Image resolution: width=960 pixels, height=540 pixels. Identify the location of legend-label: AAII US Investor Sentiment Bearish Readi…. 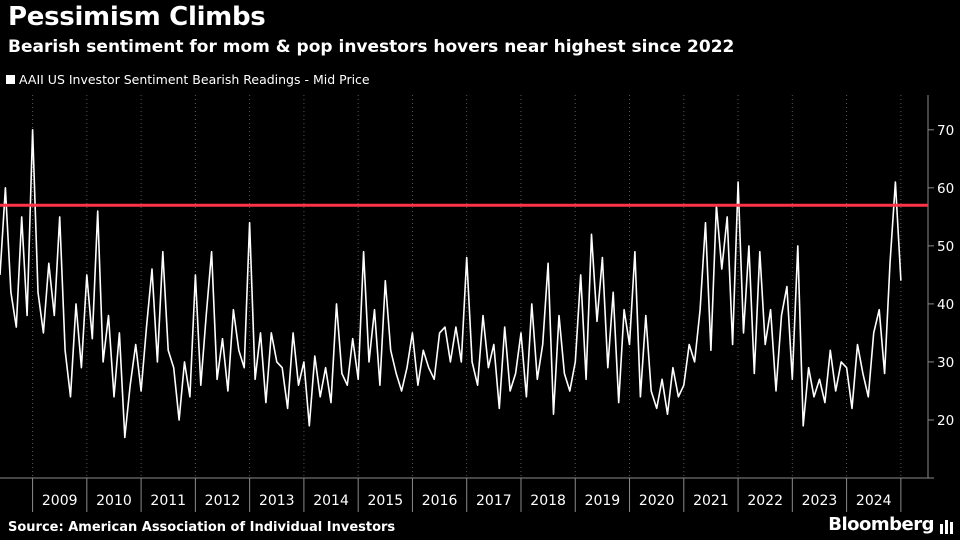
(194, 79).